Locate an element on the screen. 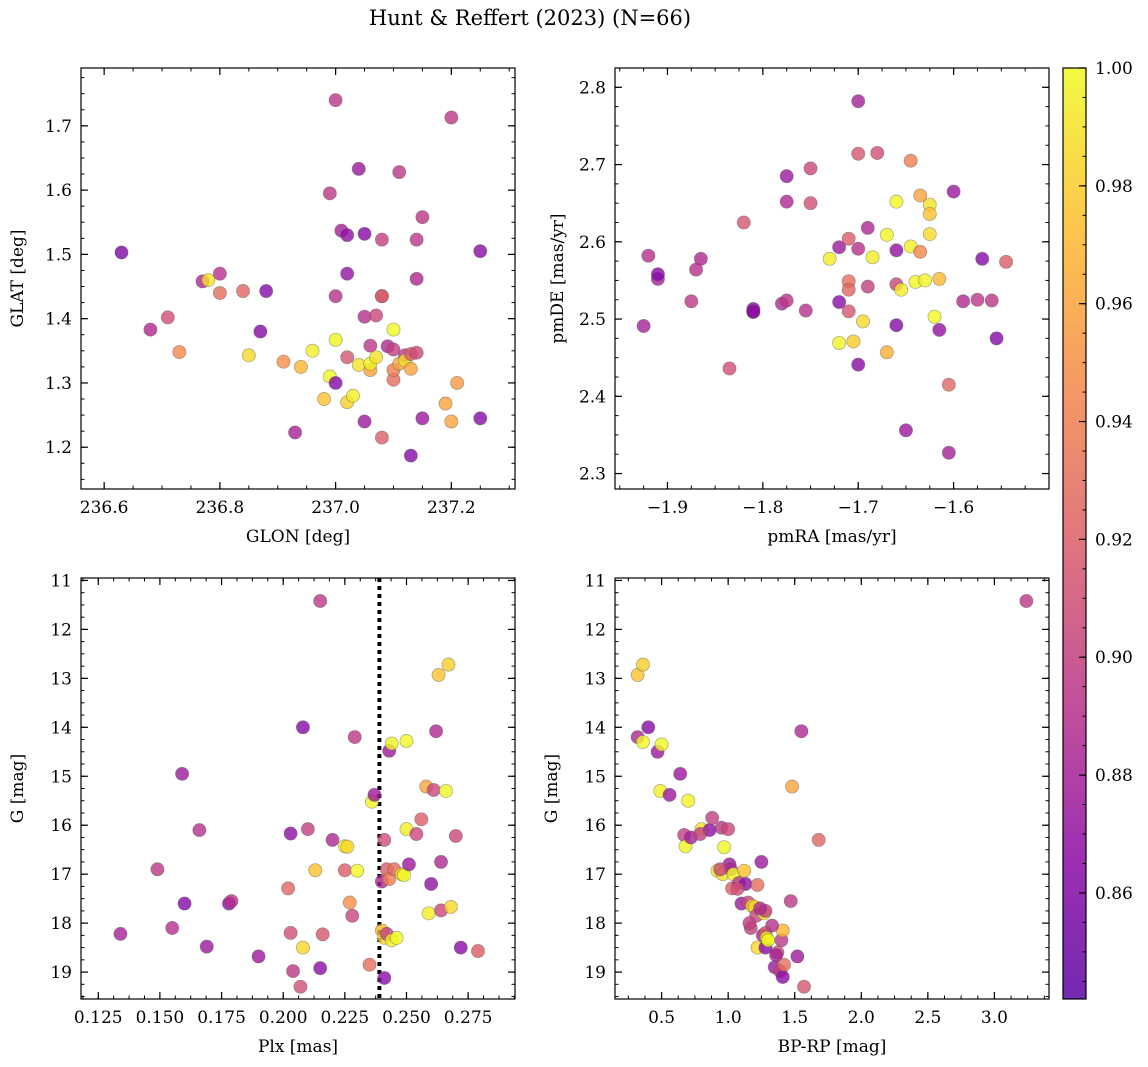  y-axis-label: pmDE [mas/yr] is located at coordinates (558, 278).